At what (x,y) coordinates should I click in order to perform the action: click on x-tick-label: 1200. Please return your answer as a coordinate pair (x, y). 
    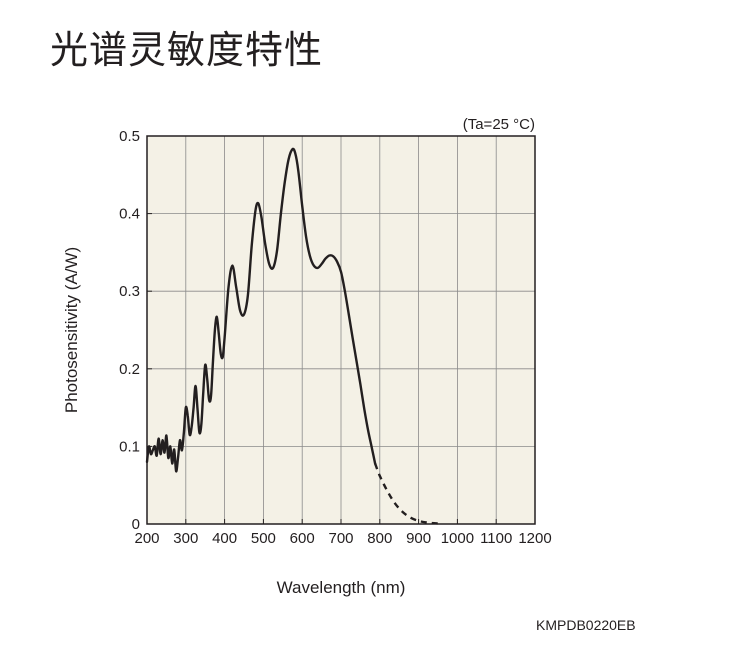
    Looking at the image, I should click on (534, 538).